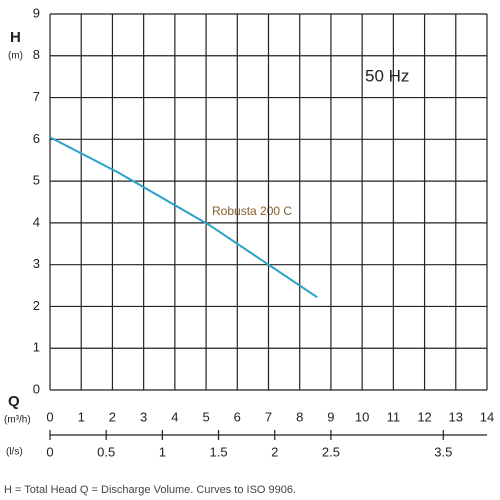  Describe the element at coordinates (205, 416) in the screenshot. I see `x-tick-label: 5` at that location.